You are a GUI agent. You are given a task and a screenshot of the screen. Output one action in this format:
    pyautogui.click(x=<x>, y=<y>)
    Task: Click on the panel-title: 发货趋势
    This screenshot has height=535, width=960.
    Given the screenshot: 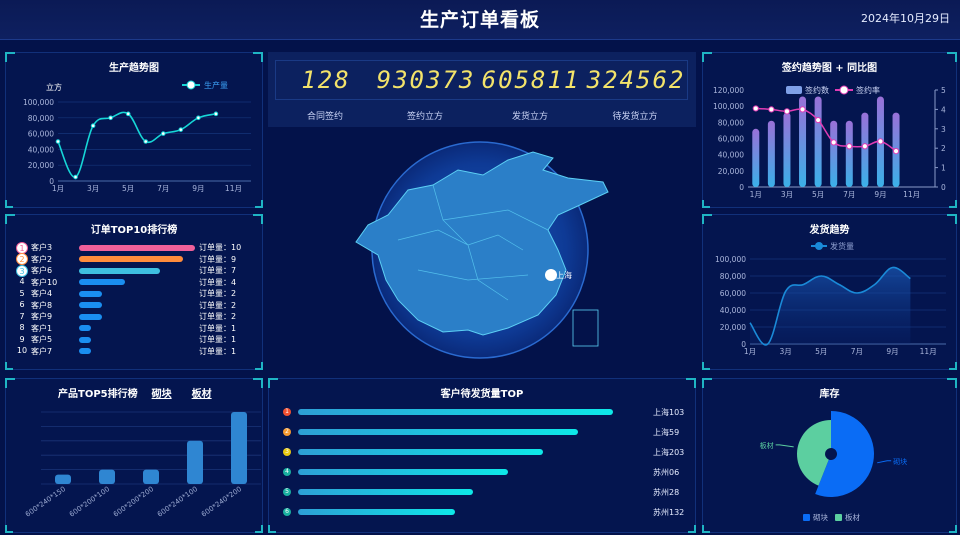 What is the action you would take?
    pyautogui.click(x=829, y=230)
    